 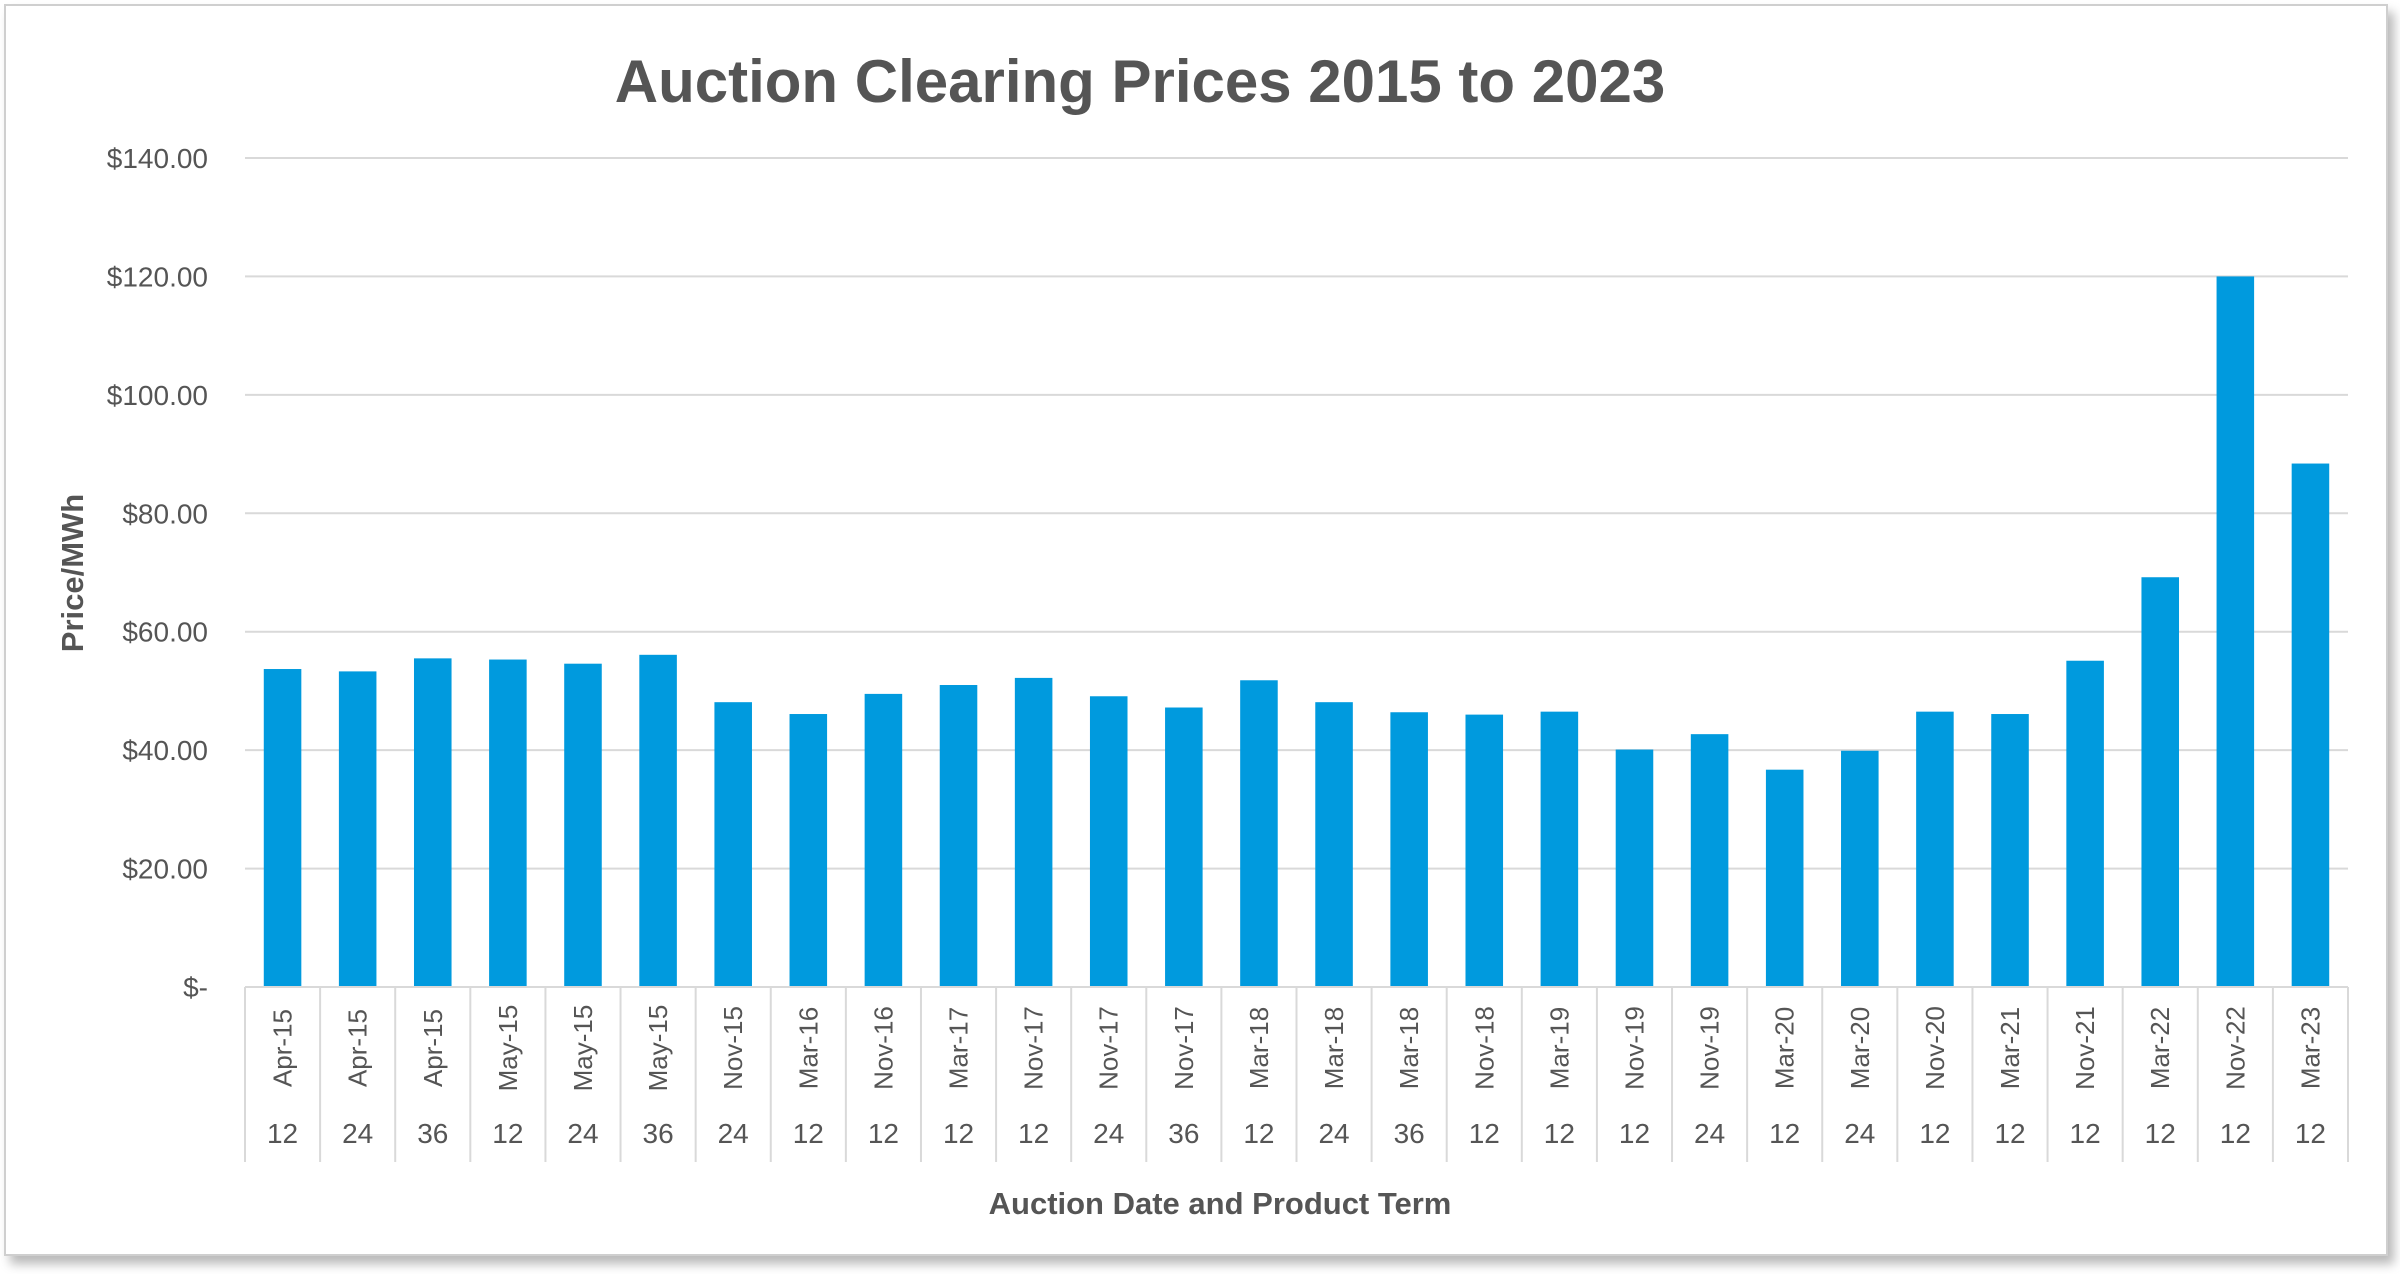 I want to click on y-axis-title: Price/MWh, so click(x=72, y=573).